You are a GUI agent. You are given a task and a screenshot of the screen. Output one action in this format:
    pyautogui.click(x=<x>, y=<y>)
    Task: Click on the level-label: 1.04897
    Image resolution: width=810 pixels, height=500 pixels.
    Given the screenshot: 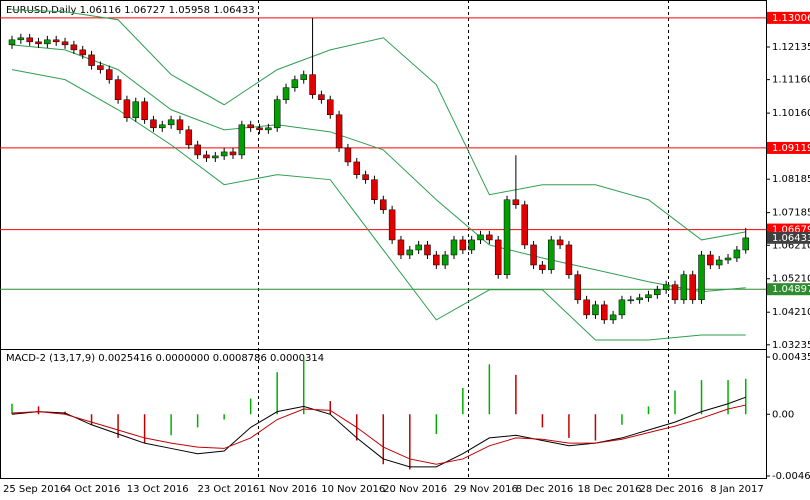 What is the action you would take?
    pyautogui.click(x=791, y=289)
    